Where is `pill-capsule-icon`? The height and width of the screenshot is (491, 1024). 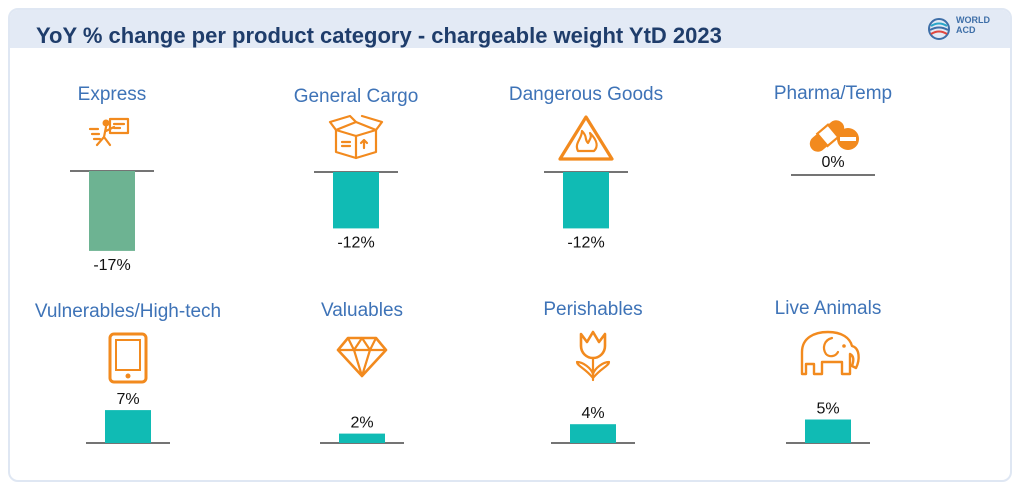
pill-capsule-icon is located at coordinates (834, 136).